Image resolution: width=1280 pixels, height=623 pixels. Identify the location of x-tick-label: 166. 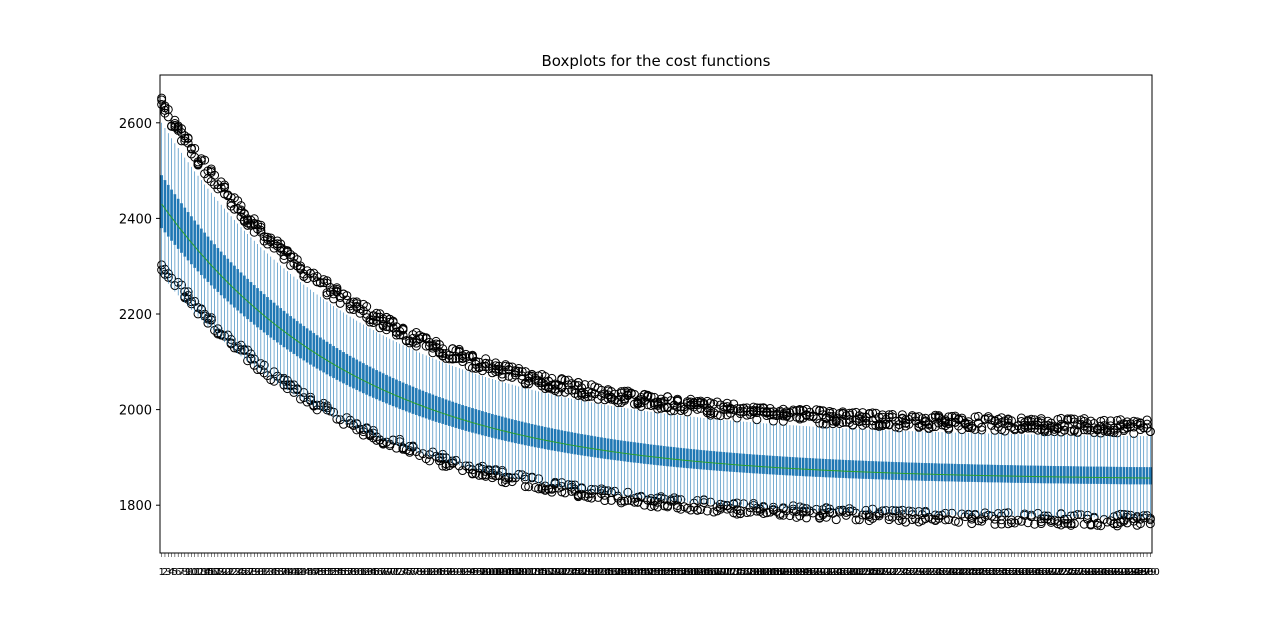
(707, 572).